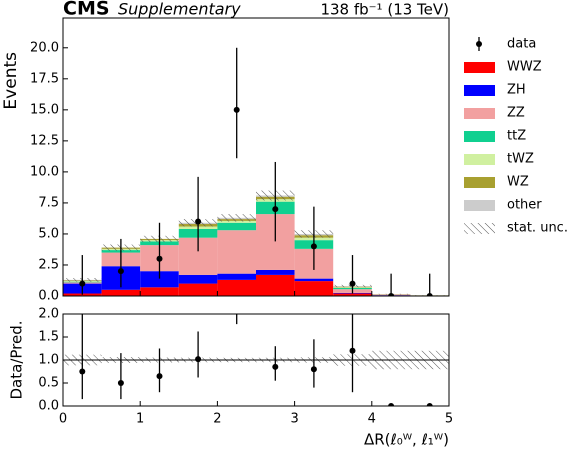 This screenshot has width=580, height=454. Describe the element at coordinates (479, 44) in the screenshot. I see `legend-data-marker` at that location.